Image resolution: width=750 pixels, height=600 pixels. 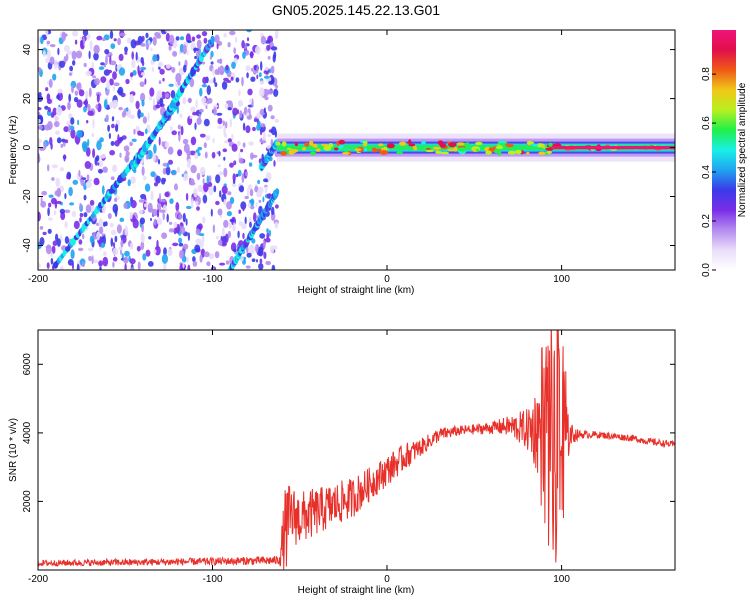 What do you see at coordinates (706, 221) in the screenshot?
I see `colorbar-tick-label: 0.2` at bounding box center [706, 221].